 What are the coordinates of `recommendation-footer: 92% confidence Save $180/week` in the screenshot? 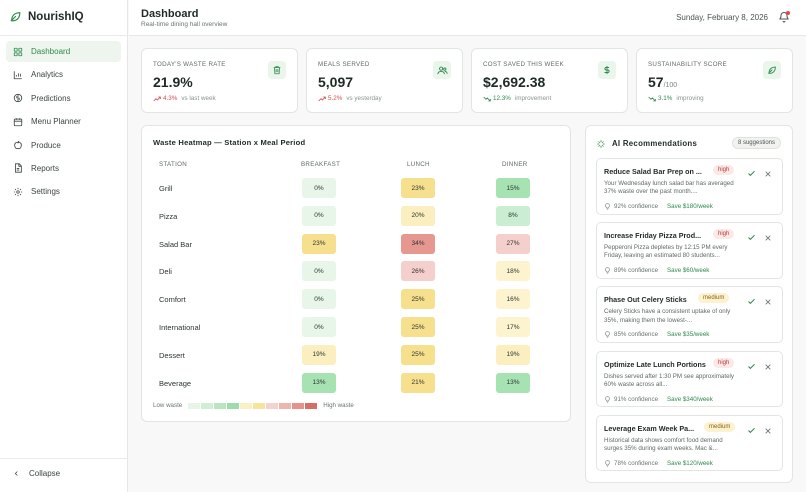 It's located at (658, 206).